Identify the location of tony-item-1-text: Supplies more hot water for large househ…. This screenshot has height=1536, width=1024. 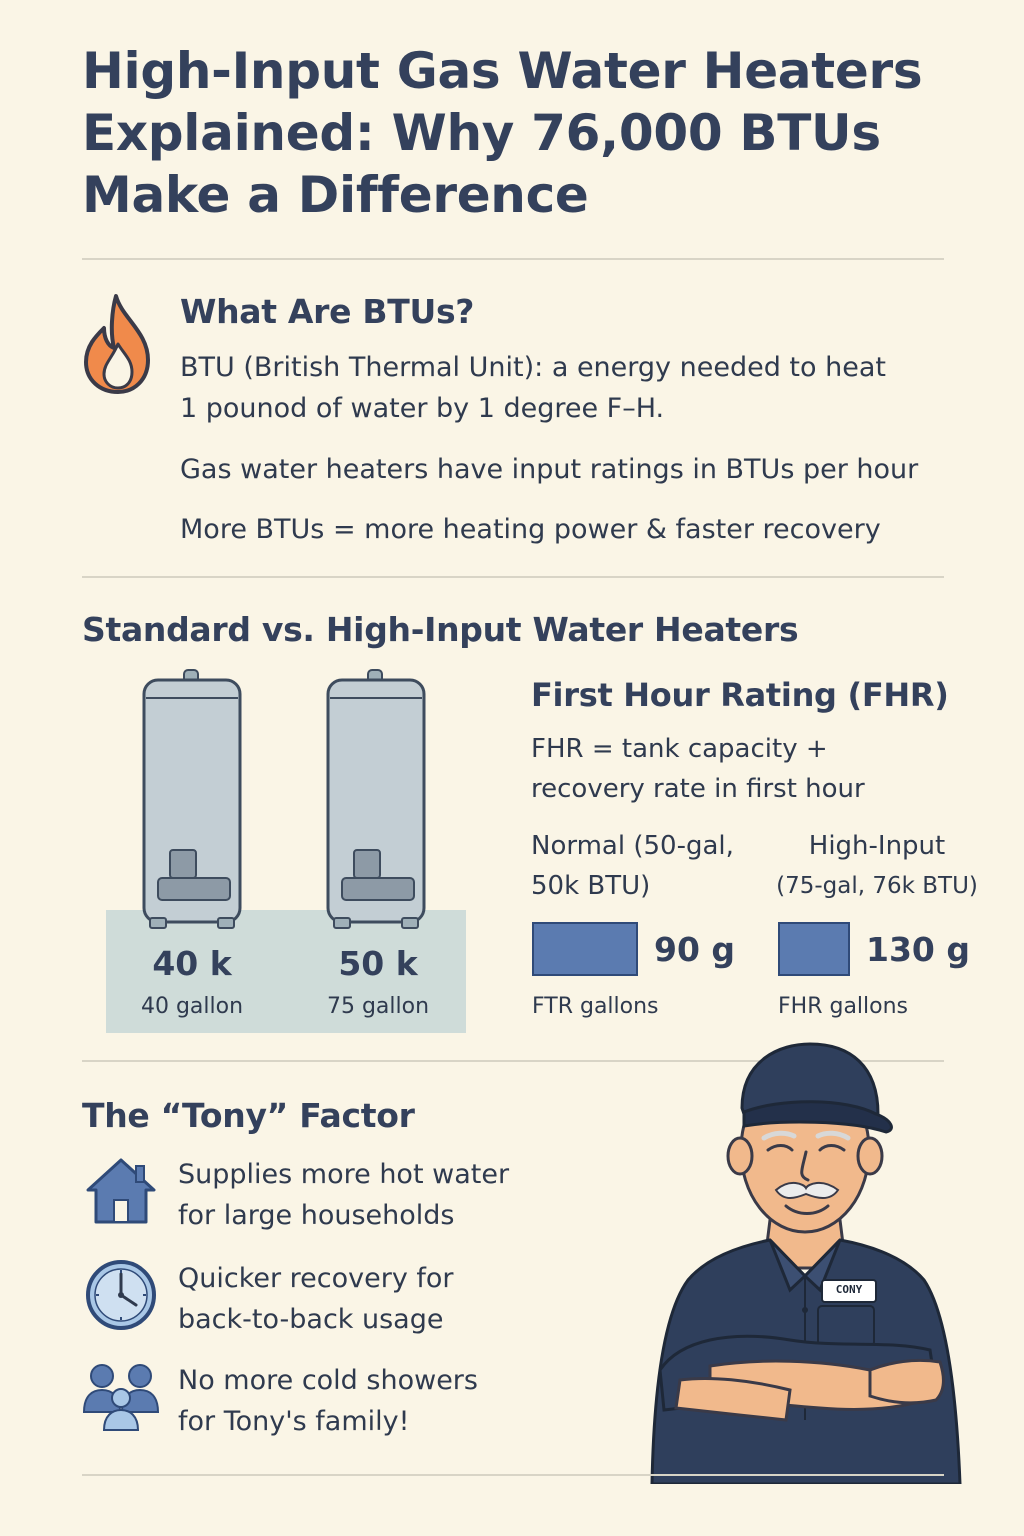
(343, 1195).